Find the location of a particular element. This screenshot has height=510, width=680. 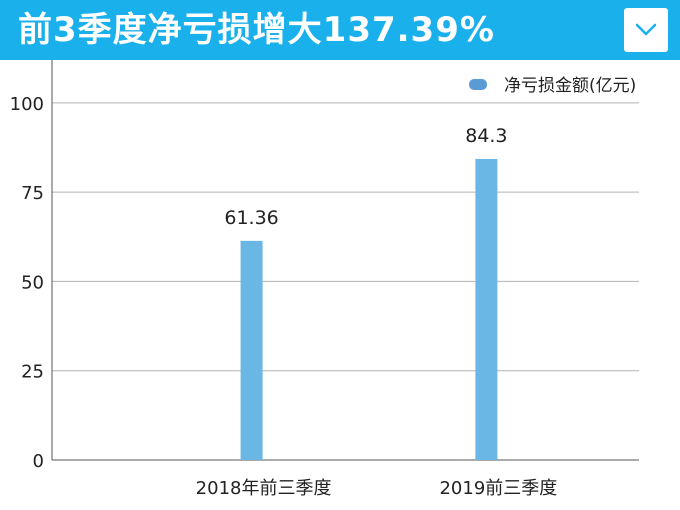

x-tick-label: 2019前三季度 is located at coordinates (498, 488).